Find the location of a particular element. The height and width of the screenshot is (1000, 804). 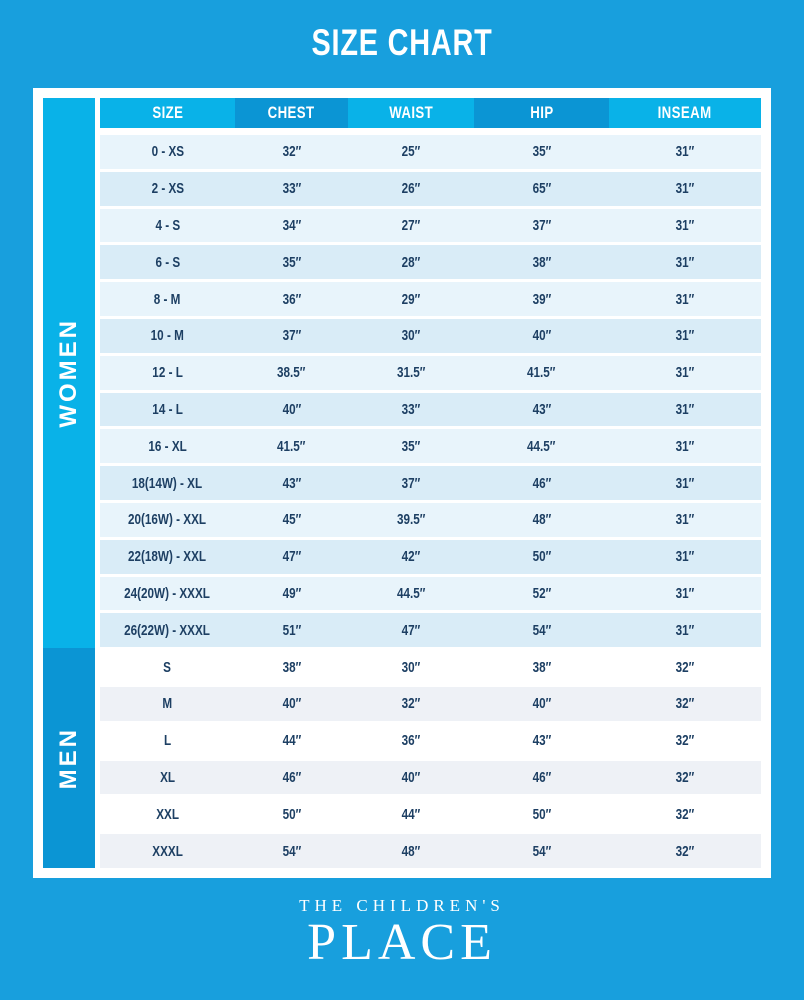

hip-cell-text: 65″ is located at coordinates (541, 189).